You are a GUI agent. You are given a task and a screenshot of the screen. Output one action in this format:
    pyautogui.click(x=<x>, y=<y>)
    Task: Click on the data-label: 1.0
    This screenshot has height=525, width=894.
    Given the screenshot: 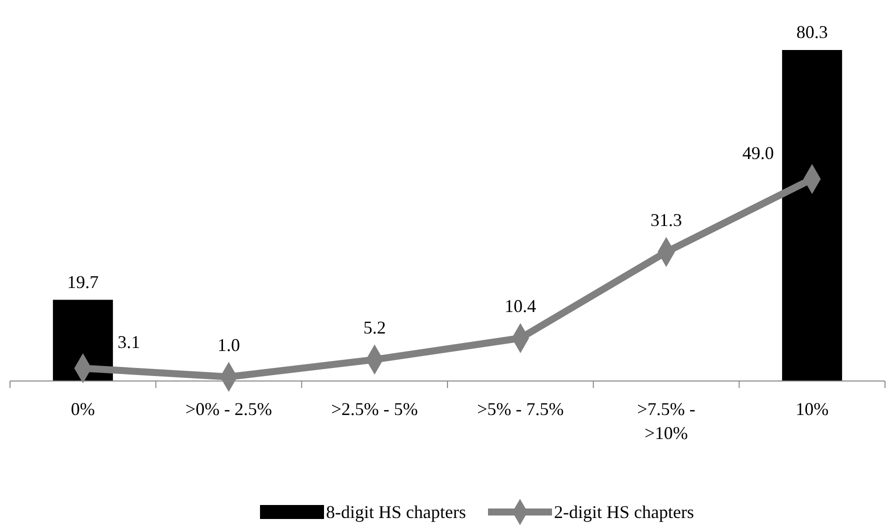 What is the action you would take?
    pyautogui.click(x=229, y=344)
    